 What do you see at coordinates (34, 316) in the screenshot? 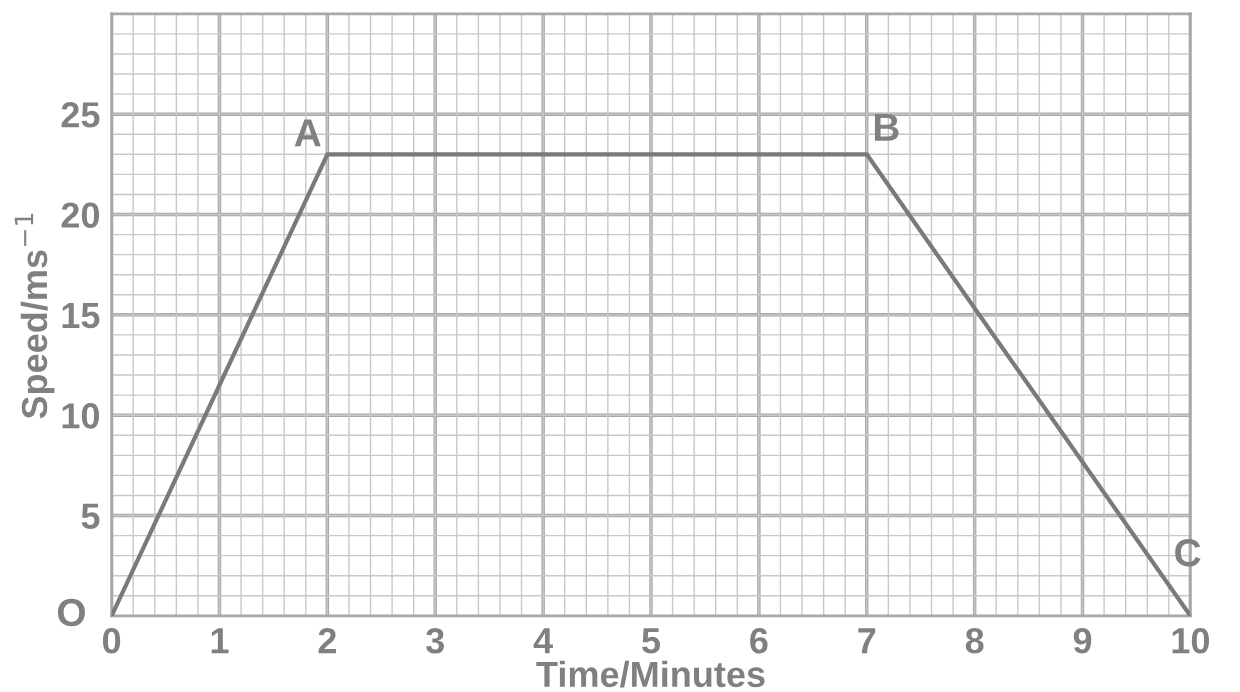
I see `y-axis-title: Speed/ms$^{−1}$` at bounding box center [34, 316].